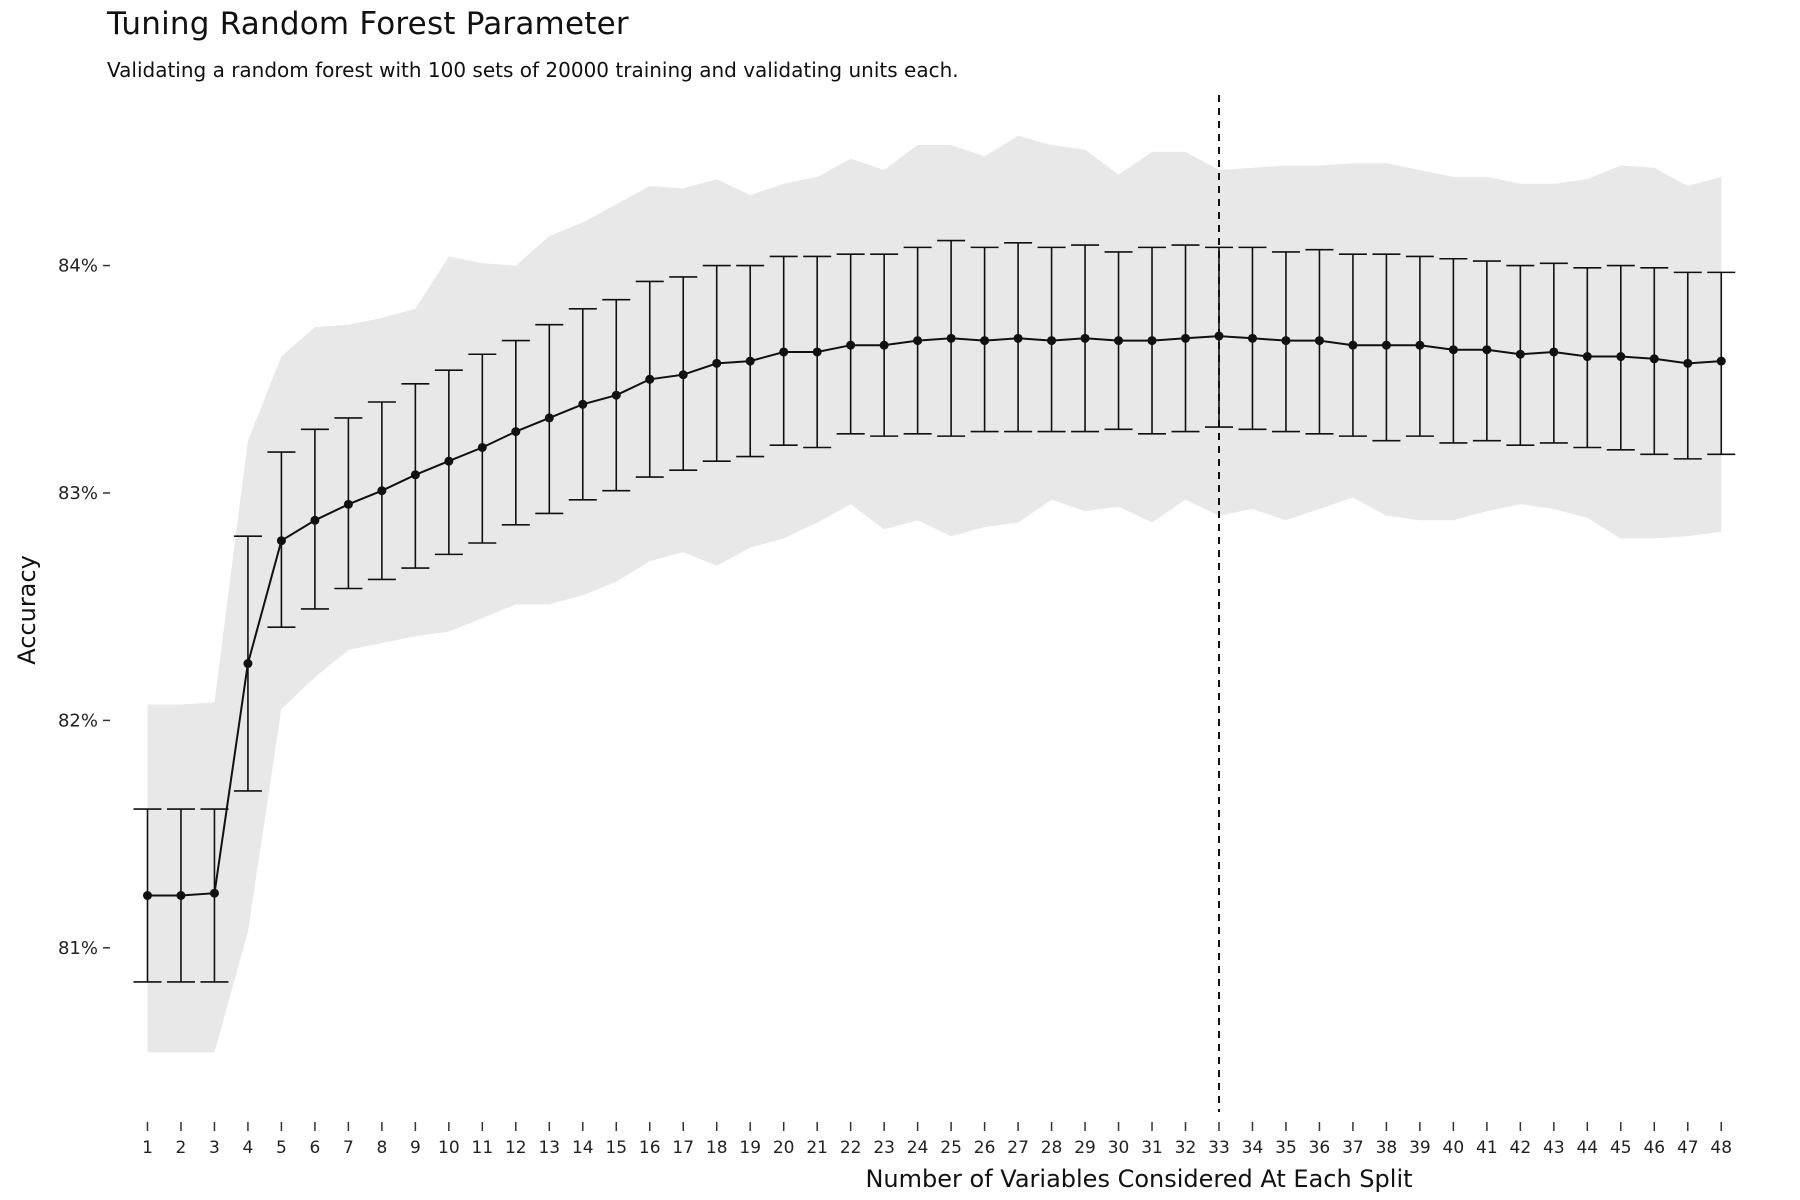 Image resolution: width=1800 pixels, height=1200 pixels. Describe the element at coordinates (1454, 1148) in the screenshot. I see `x-tick-label: 40` at that location.